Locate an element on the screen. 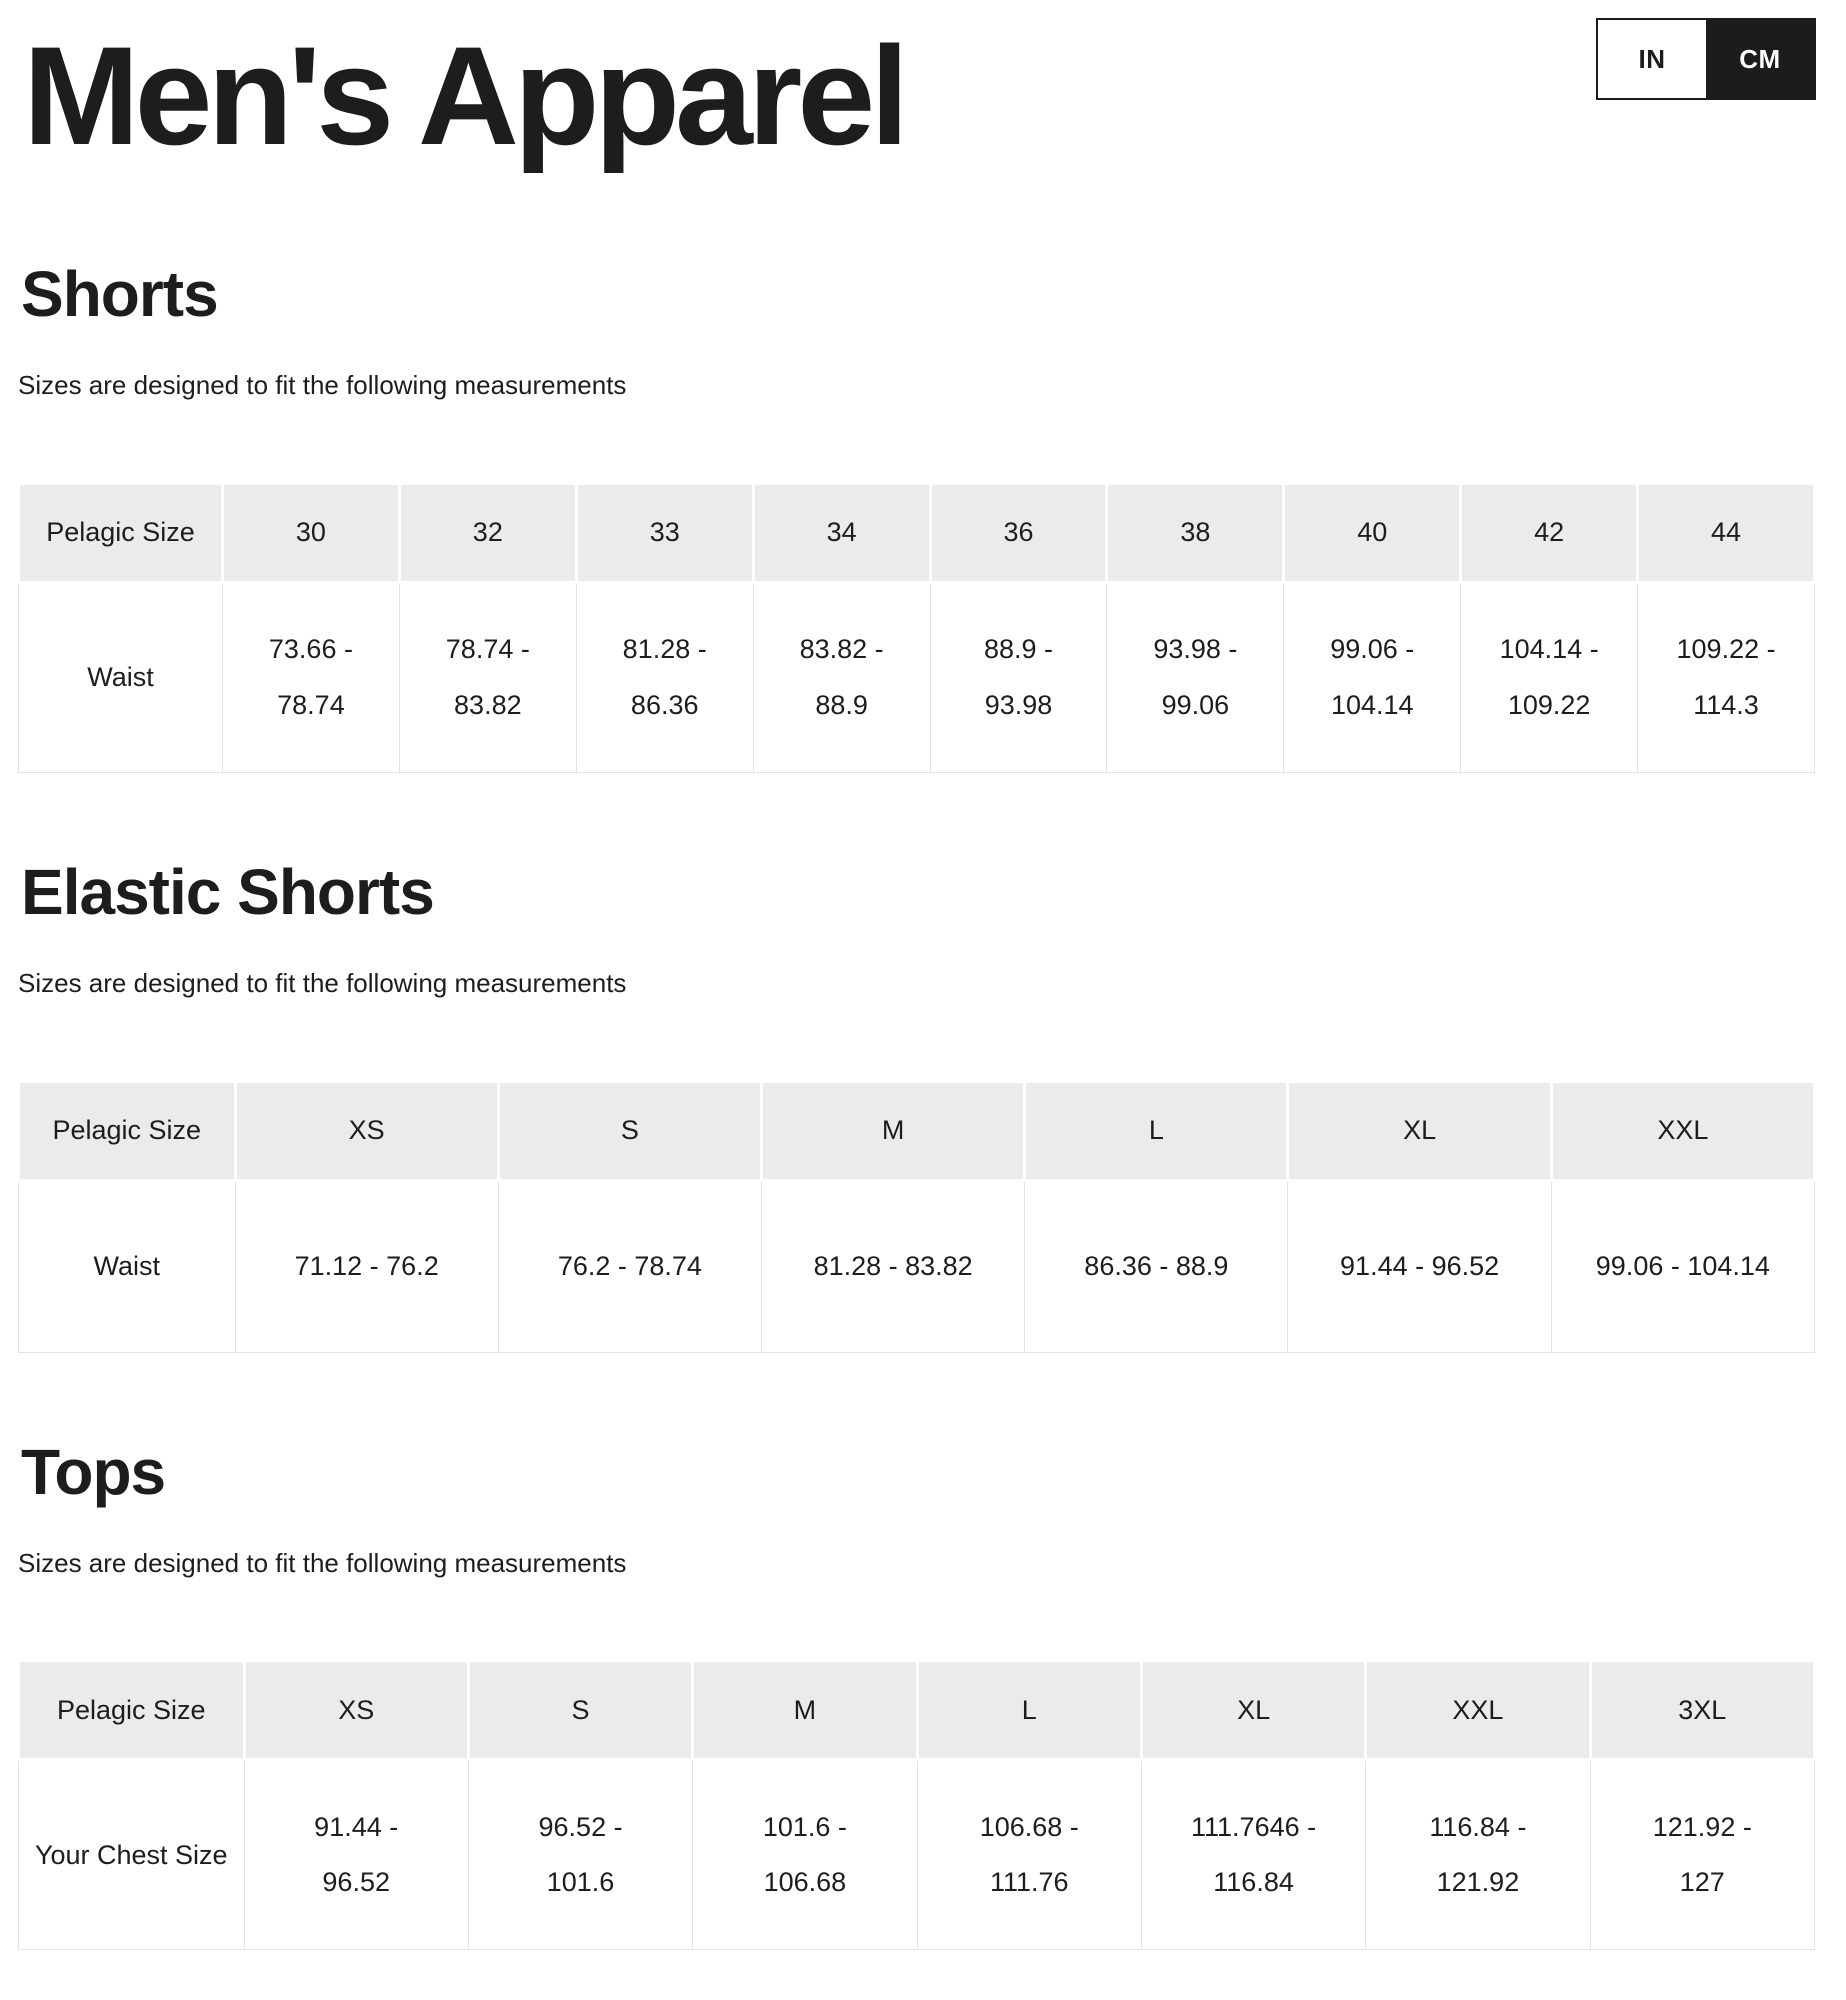 This screenshot has height=2000, width=1846. column-header-size: 42 is located at coordinates (1549, 532).